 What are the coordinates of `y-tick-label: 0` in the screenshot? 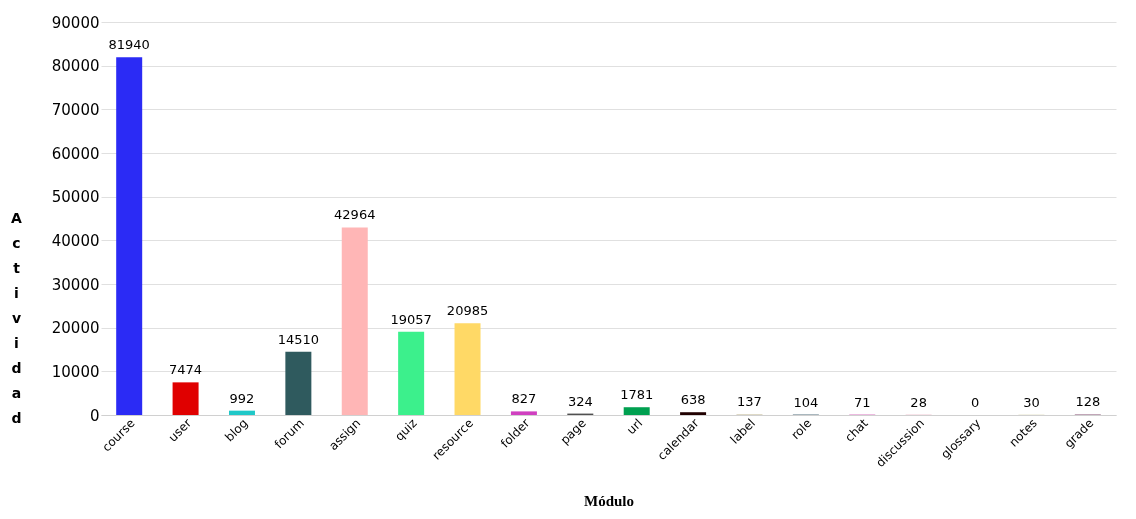 It's located at (94, 415).